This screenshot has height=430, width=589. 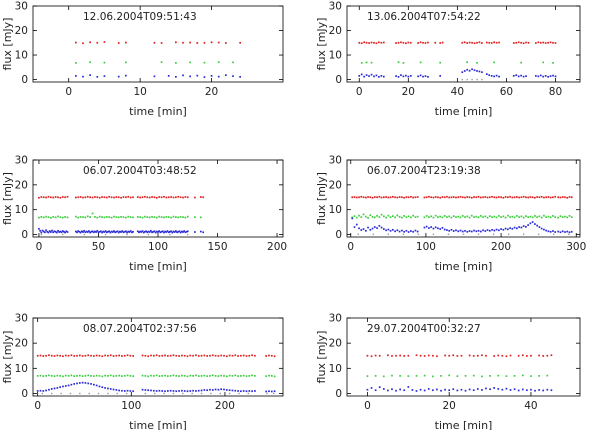 What do you see at coordinates (464, 424) in the screenshot?
I see `x-axis-label: time [min]` at bounding box center [464, 424].